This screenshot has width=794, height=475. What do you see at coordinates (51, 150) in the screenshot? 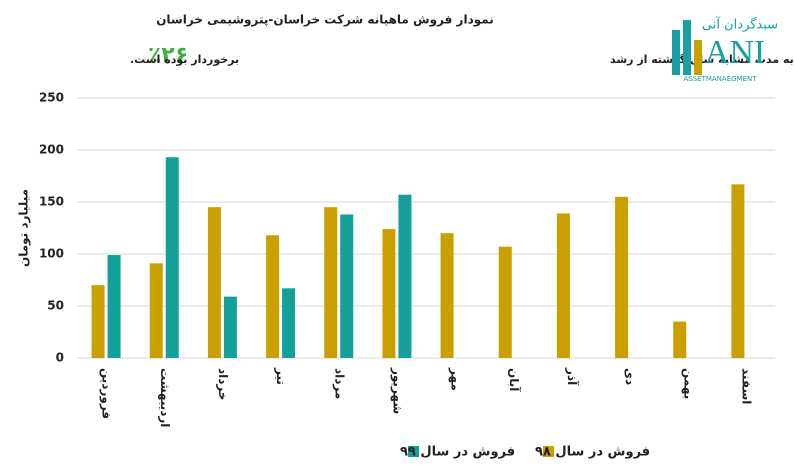
I see `y-tick-label: 200` at bounding box center [51, 150].